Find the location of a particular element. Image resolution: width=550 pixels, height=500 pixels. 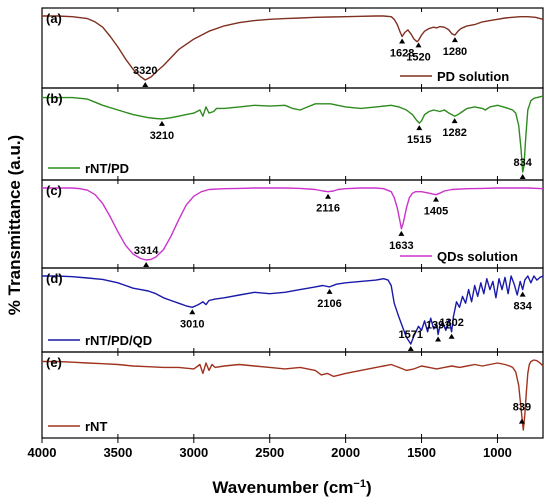

legend-label: rNT is located at coordinates (96, 426).